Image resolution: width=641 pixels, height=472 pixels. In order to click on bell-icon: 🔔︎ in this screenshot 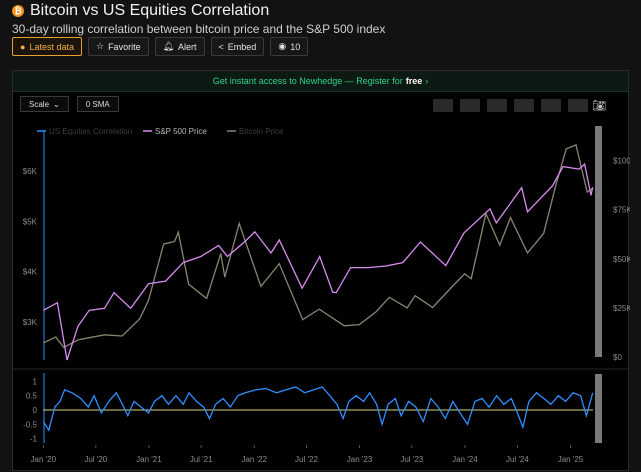, I will do `click(168, 46)`.